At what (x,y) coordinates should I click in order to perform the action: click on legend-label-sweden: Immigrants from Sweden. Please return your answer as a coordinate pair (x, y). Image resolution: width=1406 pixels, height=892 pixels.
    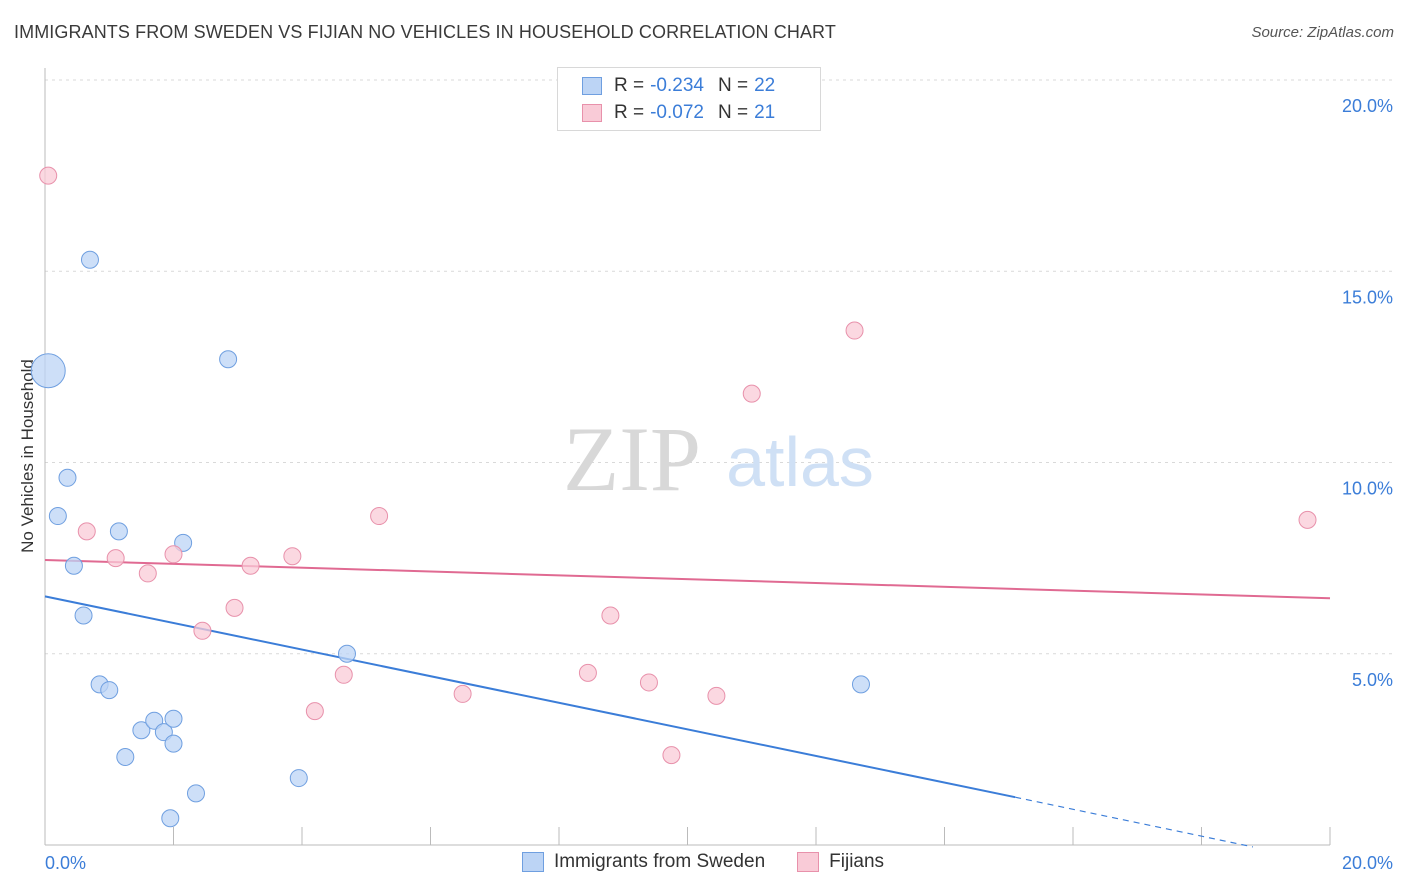
    Looking at the image, I should click on (659, 861).